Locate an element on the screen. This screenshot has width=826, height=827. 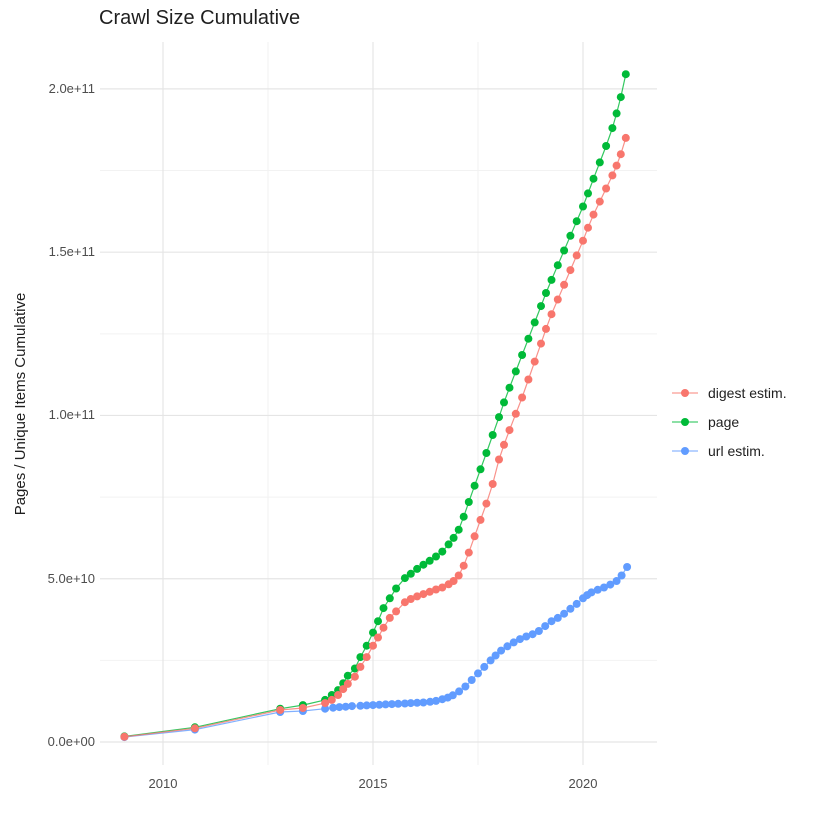
legend-item: digest estim. is located at coordinates (729, 392).